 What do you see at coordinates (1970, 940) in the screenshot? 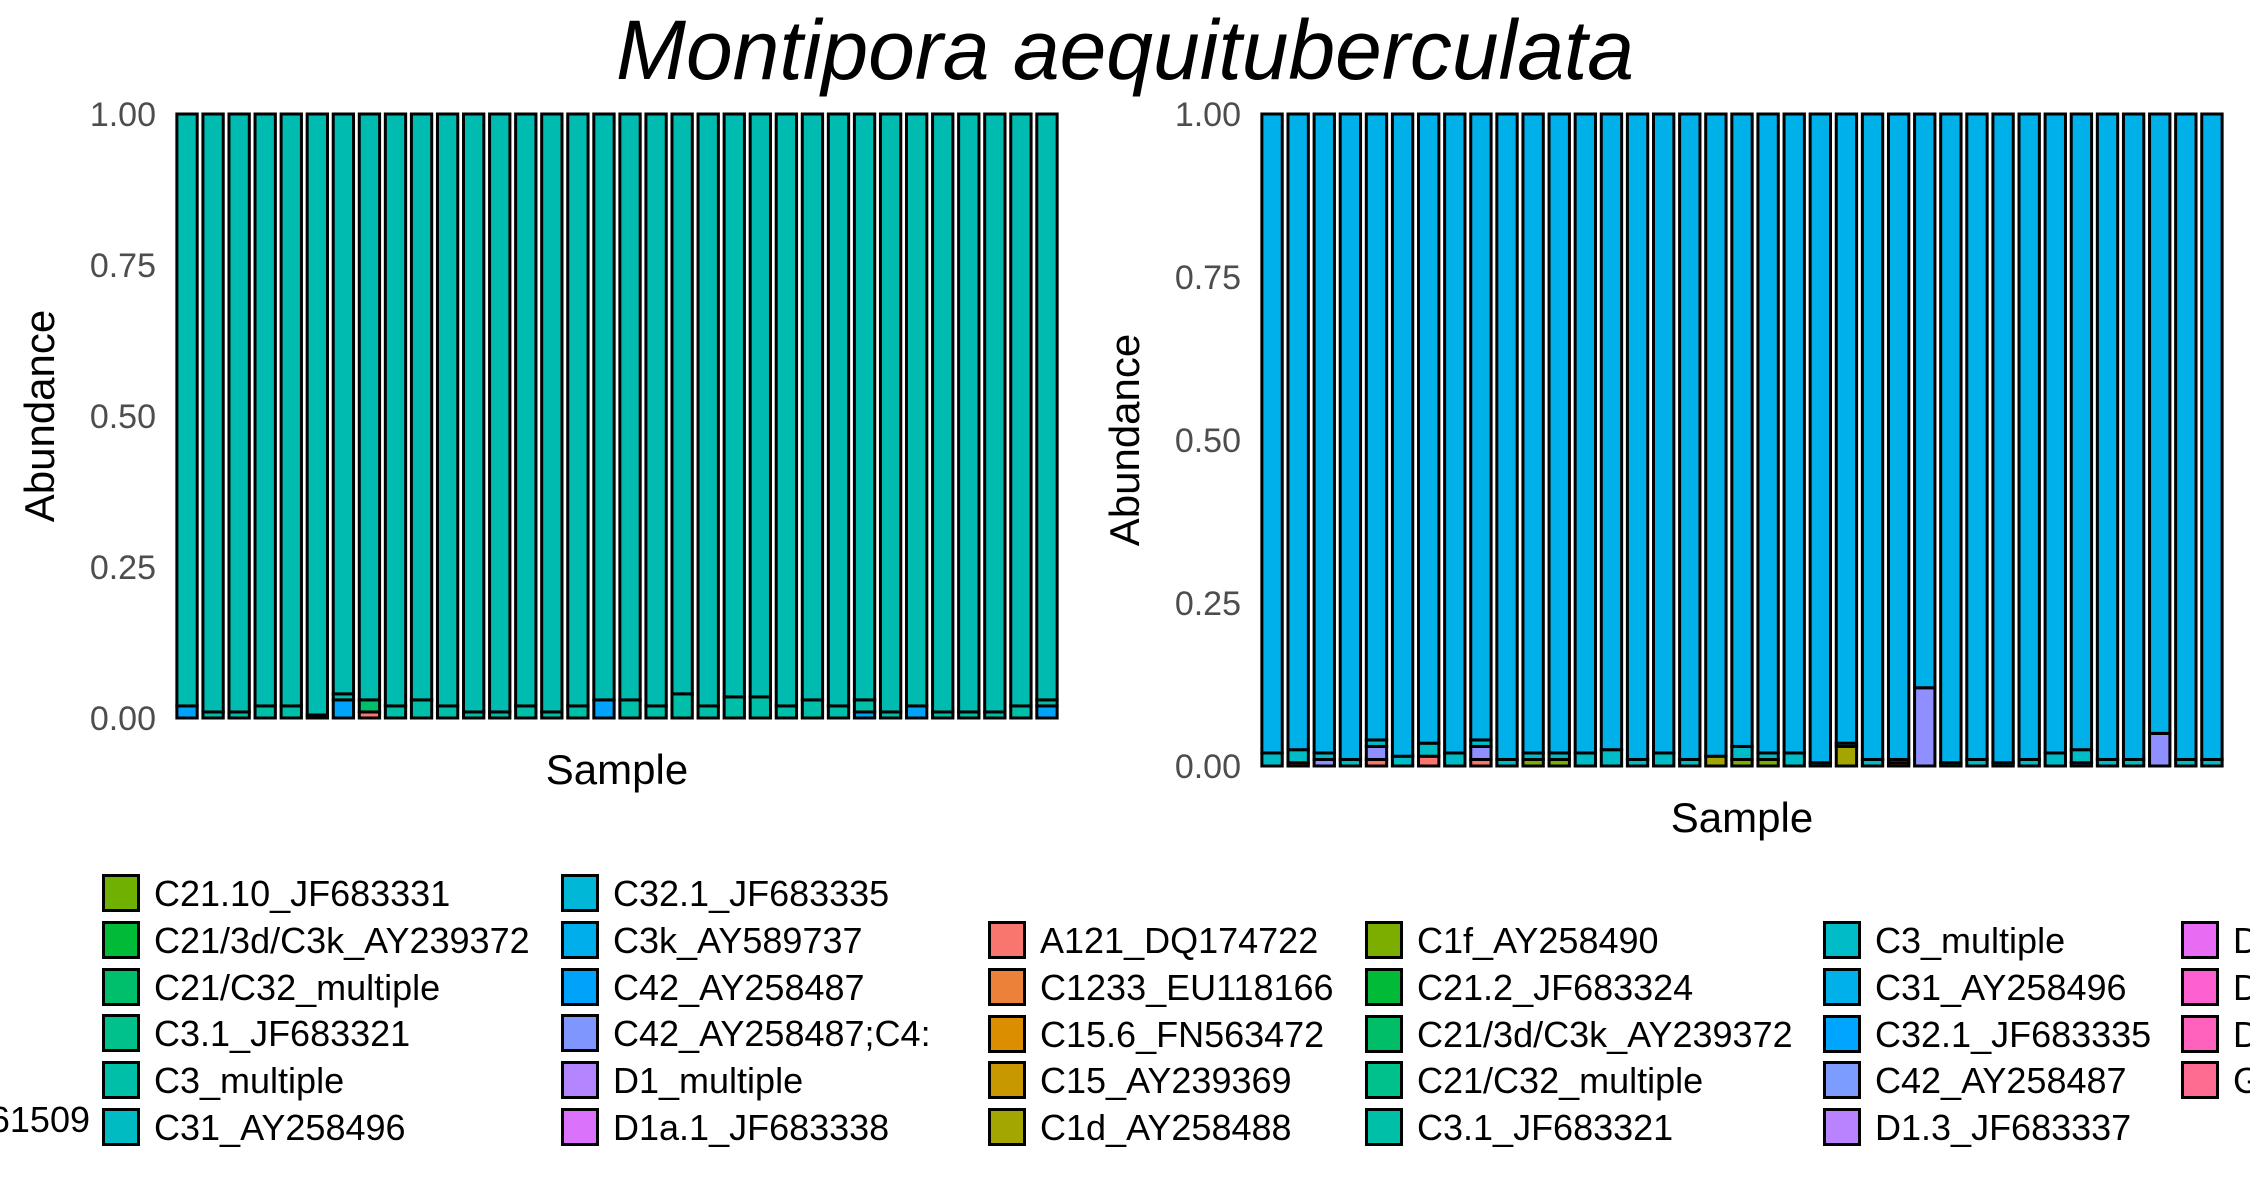
I see `legend-label: C3_multiple` at bounding box center [1970, 940].